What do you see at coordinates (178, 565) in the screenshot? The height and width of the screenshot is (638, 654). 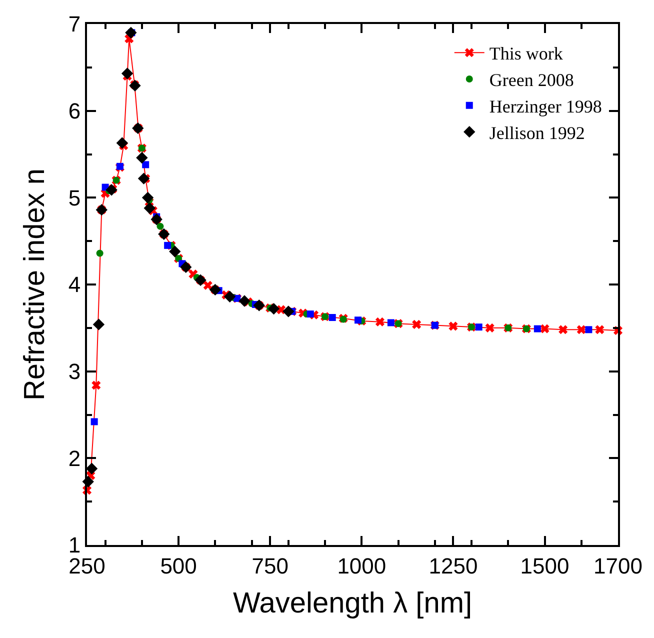 I see `x-tick-label: 500` at bounding box center [178, 565].